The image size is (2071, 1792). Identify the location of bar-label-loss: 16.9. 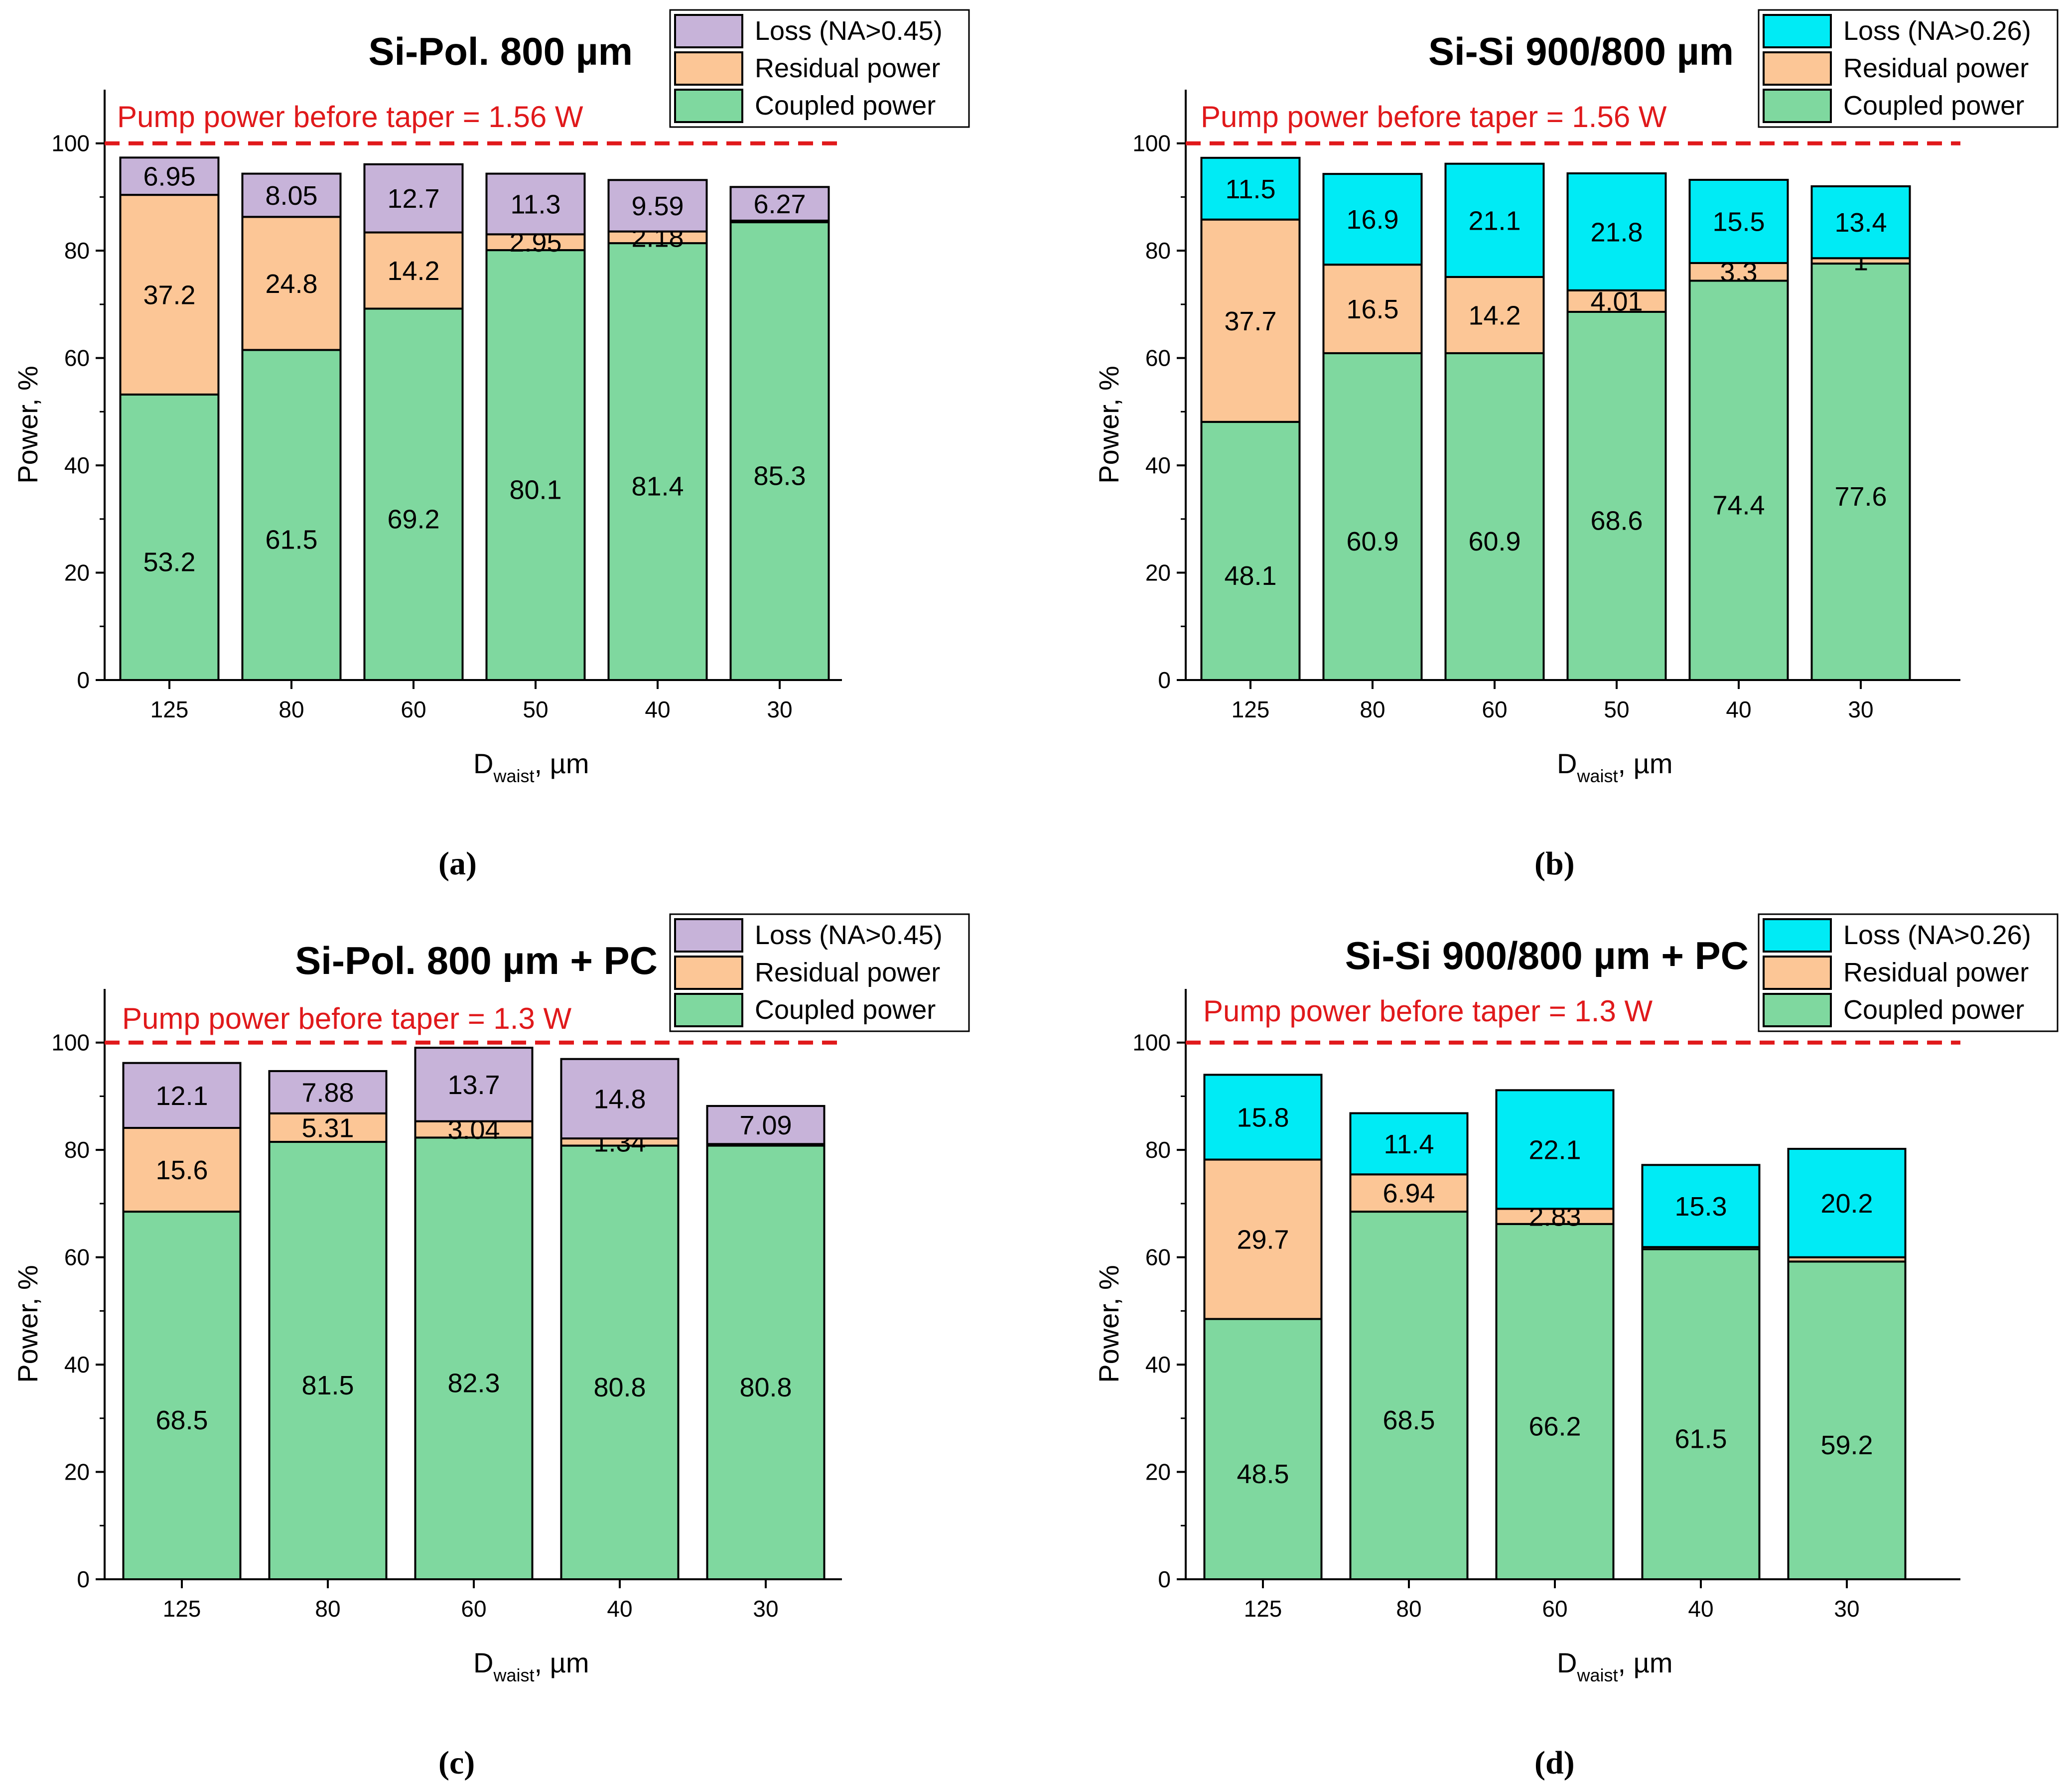
(1372, 220).